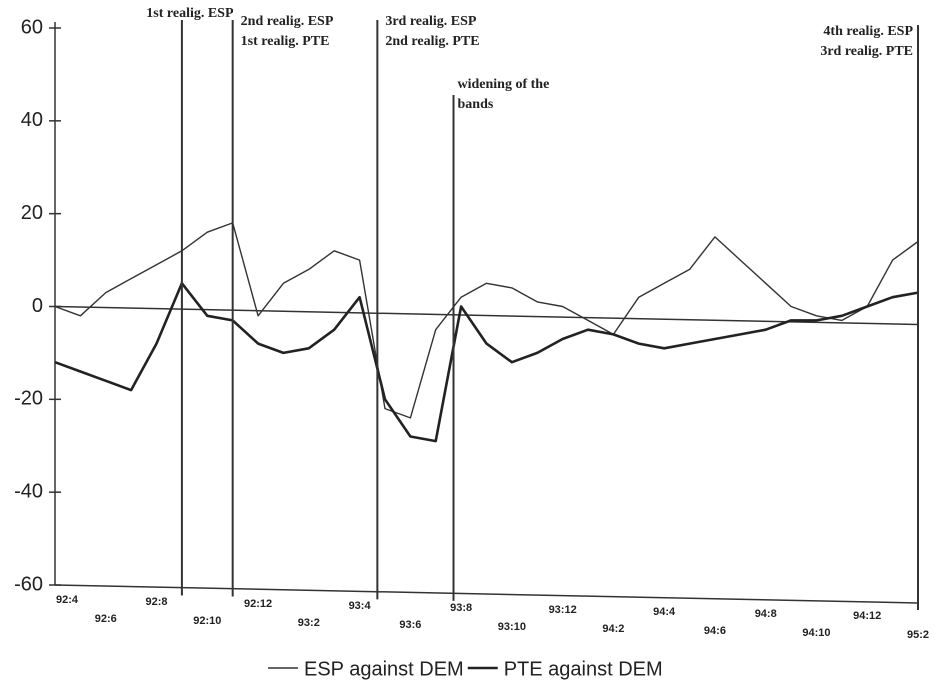 The width and height of the screenshot is (936, 693). What do you see at coordinates (664, 612) in the screenshot?
I see `x-tick-label: 94:4` at bounding box center [664, 612].